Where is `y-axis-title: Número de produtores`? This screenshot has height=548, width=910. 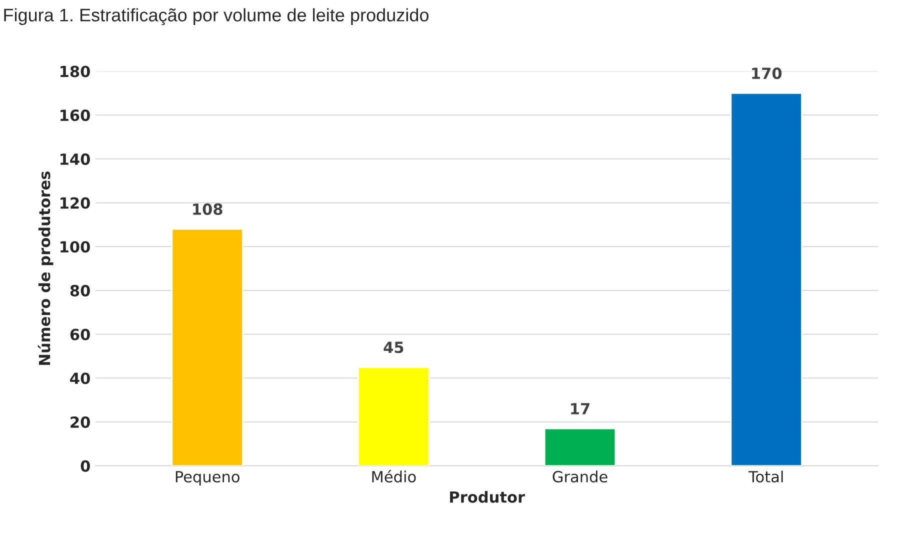
y-axis-title: Número de produtores is located at coordinates (46, 268).